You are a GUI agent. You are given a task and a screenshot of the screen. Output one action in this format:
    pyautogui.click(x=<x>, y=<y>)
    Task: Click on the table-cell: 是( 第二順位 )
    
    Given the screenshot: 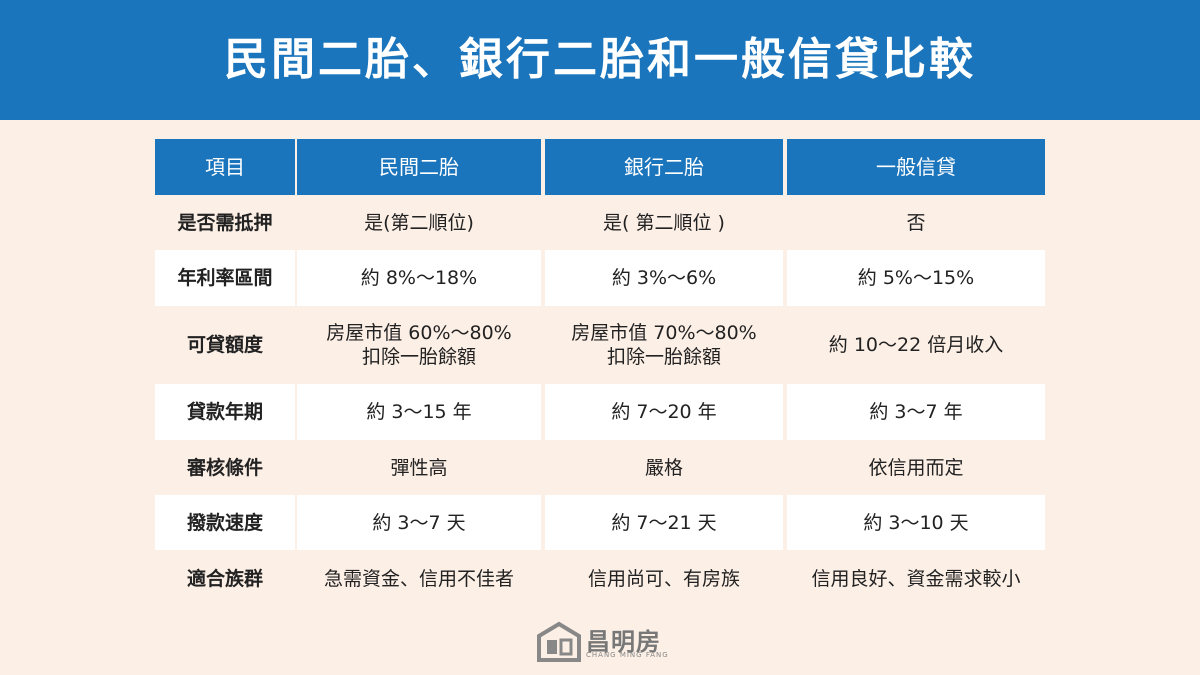 What is the action you would take?
    pyautogui.click(x=664, y=222)
    